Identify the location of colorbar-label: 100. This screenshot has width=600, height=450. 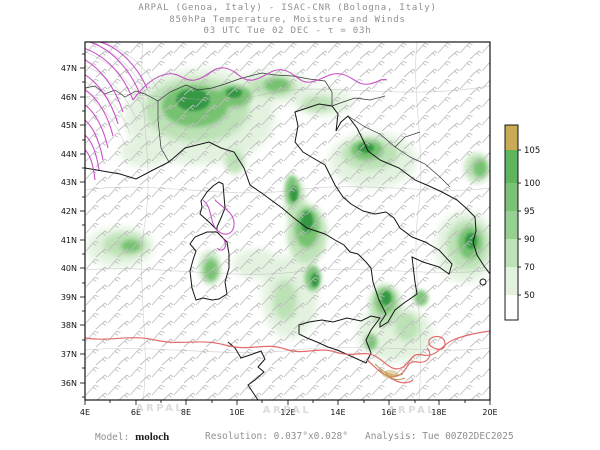
(532, 184).